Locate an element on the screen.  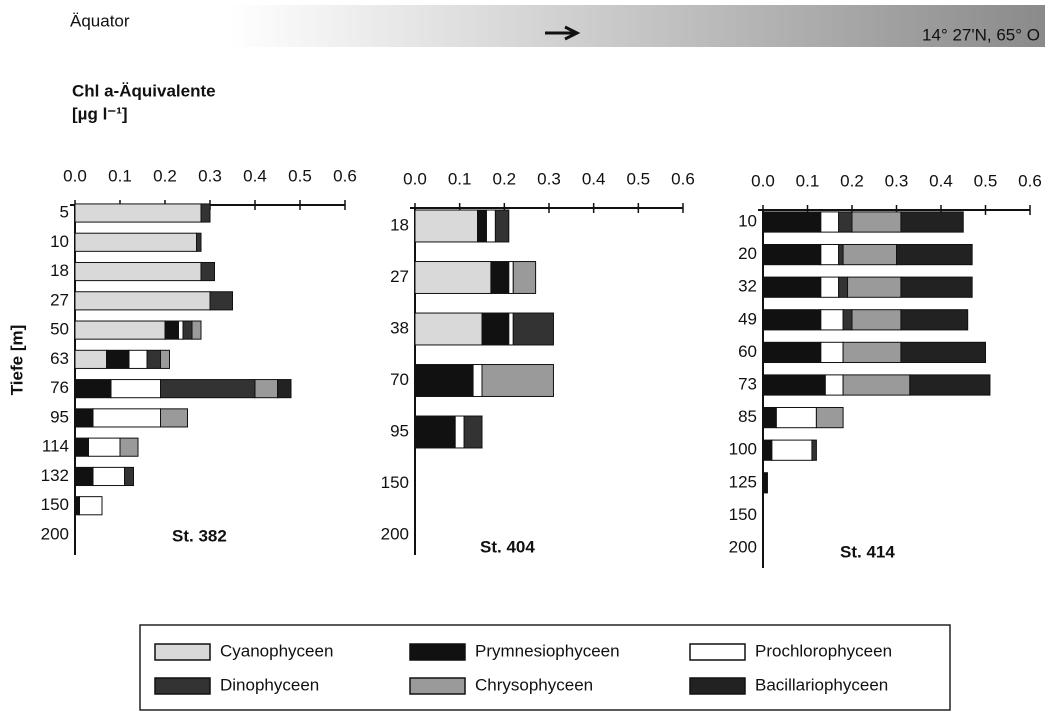
y-tick-label: 5 is located at coordinates (64, 211).